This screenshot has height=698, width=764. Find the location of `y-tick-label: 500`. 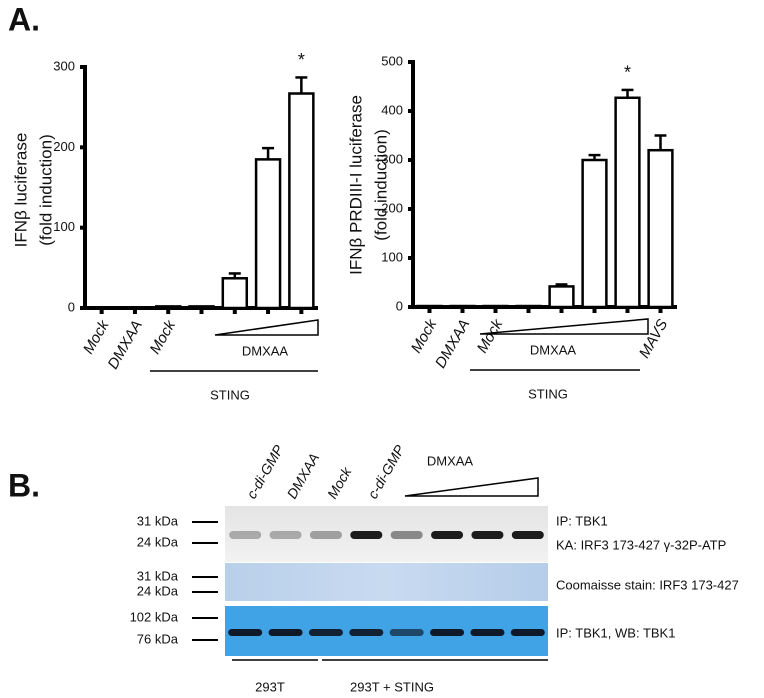

y-tick-label: 500 is located at coordinates (392, 60).